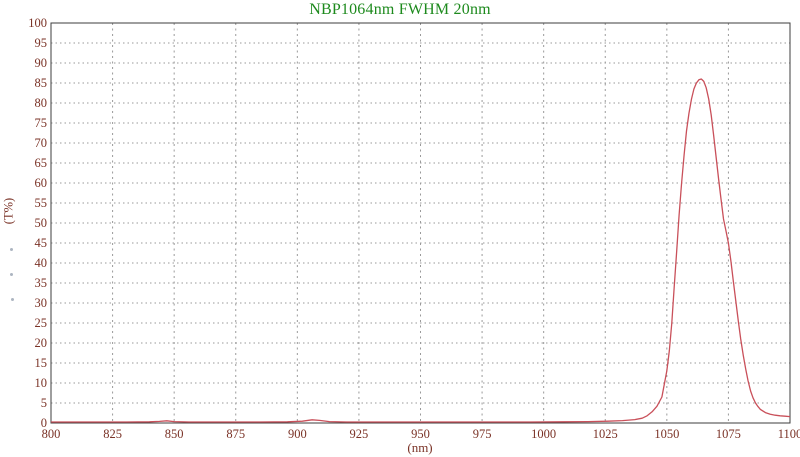 The height and width of the screenshot is (457, 800). What do you see at coordinates (605, 434) in the screenshot?
I see `x-tick-label: 1025` at bounding box center [605, 434].